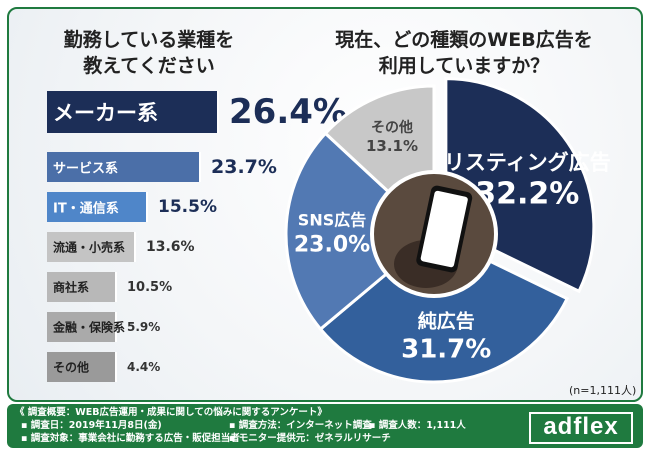  I want to click on bar-value-label: 15.5%, so click(187, 207).